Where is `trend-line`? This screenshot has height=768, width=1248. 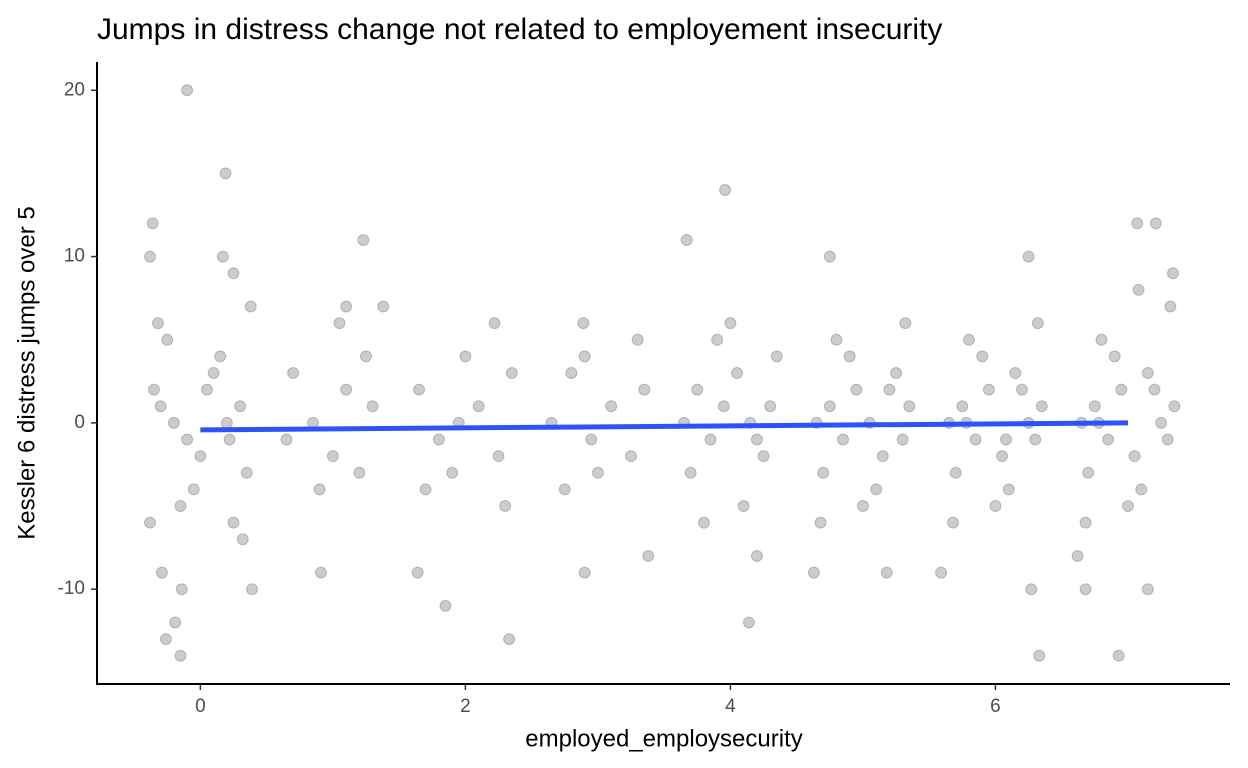 trend-line is located at coordinates (664, 426).